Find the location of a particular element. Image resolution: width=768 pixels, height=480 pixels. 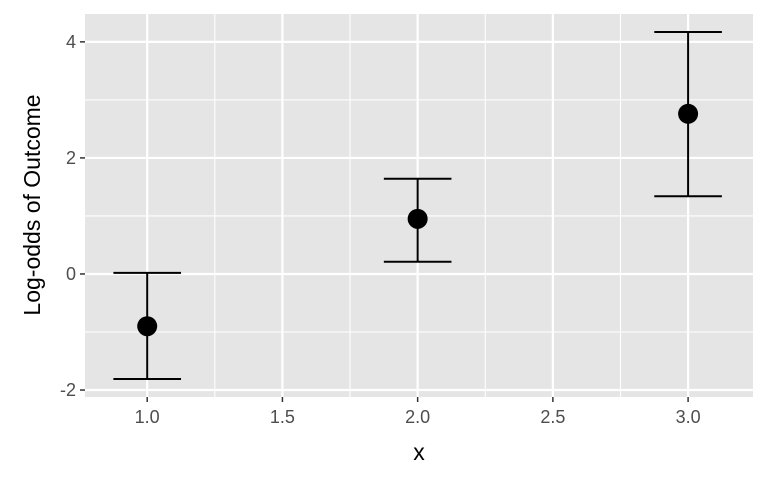

y-tick-label: -2 is located at coordinates (68, 390).